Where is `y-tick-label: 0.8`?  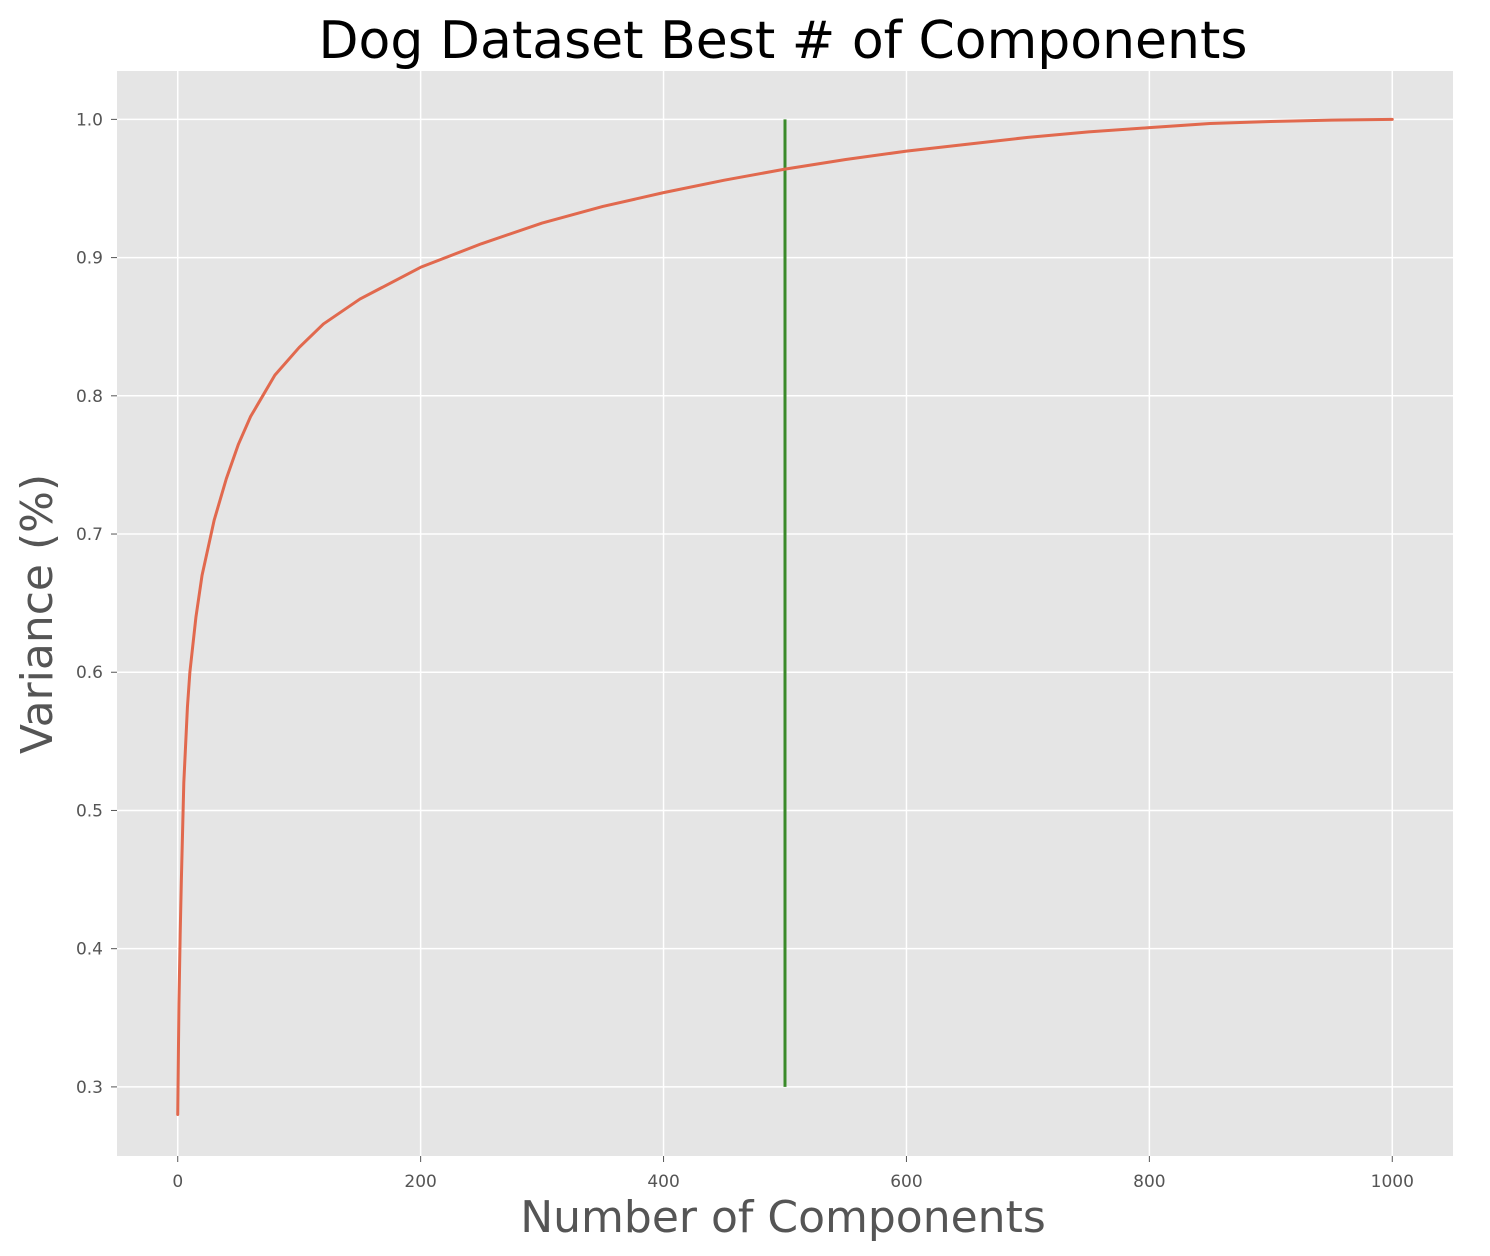
y-tick-label: 0.8 is located at coordinates (89, 397).